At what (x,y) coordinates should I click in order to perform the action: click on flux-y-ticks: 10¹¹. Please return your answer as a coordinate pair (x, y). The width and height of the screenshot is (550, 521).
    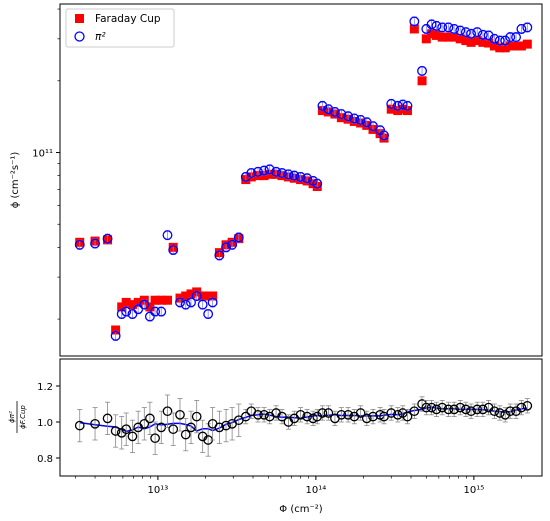
    Looking at the image, I should click on (46, 164).